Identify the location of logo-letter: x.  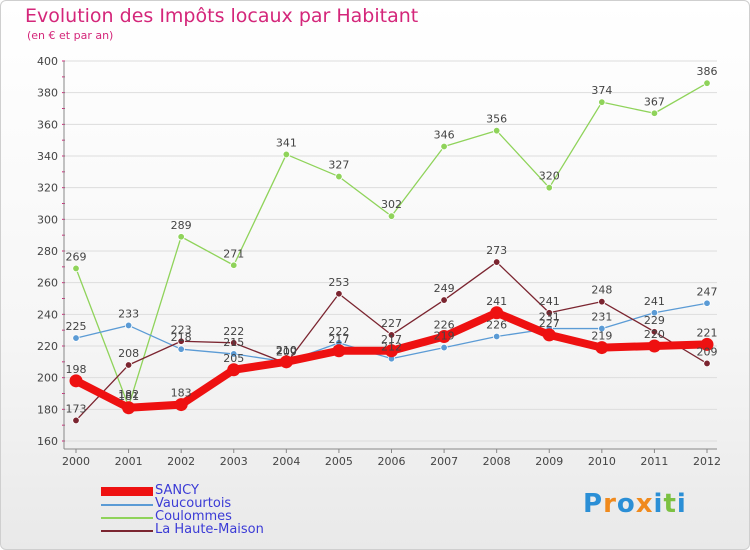
(644, 504).